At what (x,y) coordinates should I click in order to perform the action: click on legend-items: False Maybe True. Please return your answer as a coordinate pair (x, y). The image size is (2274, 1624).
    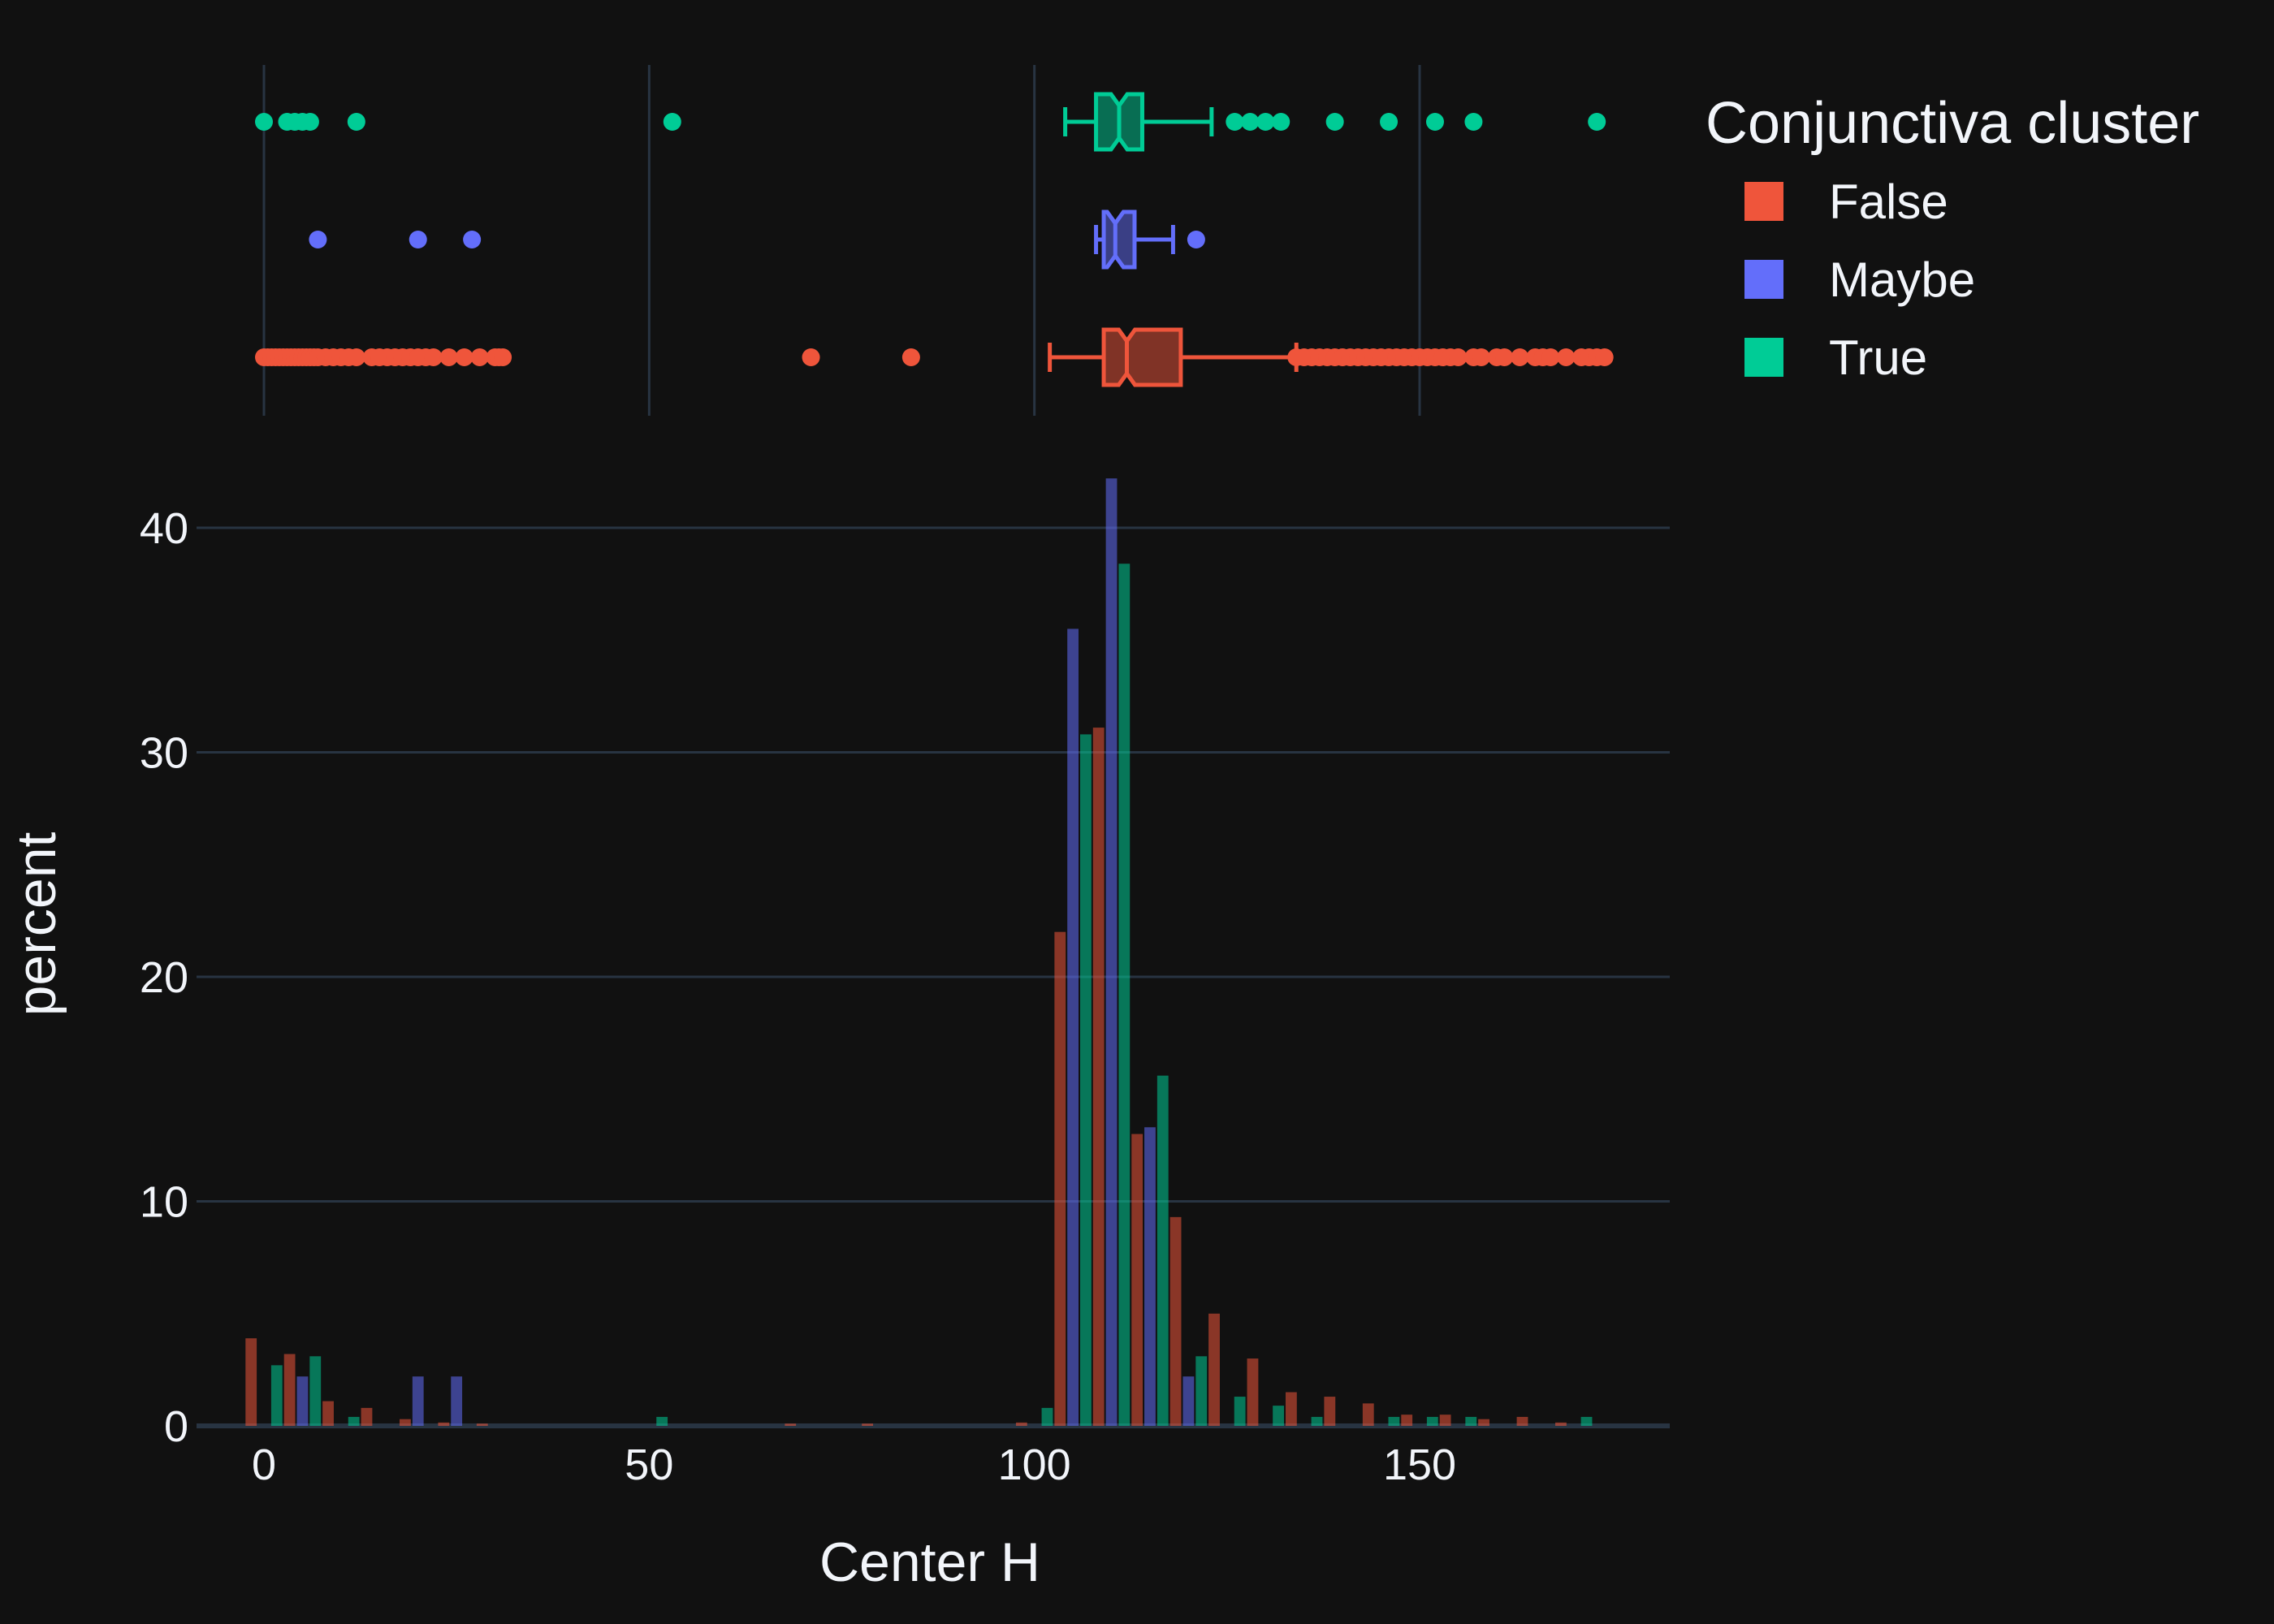
    Looking at the image, I should click on (1859, 280).